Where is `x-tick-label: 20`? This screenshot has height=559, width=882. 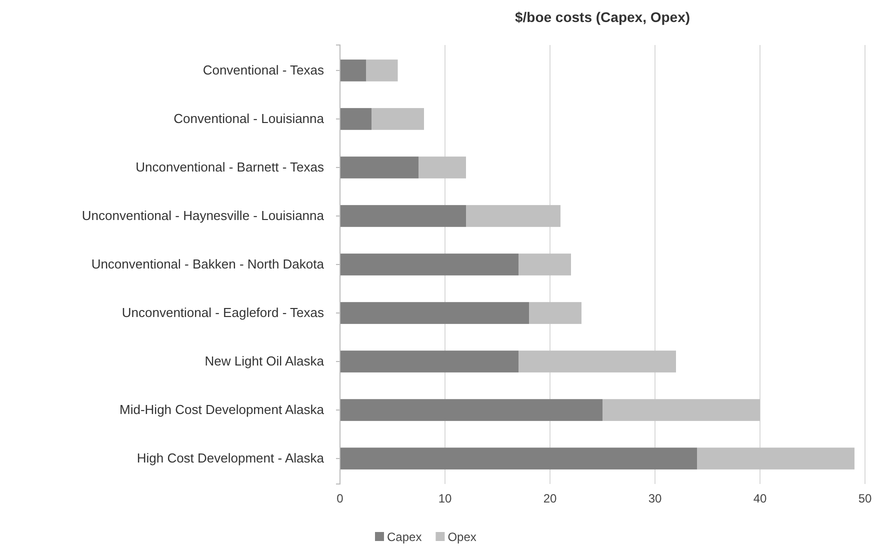 x-tick-label: 20 is located at coordinates (550, 499).